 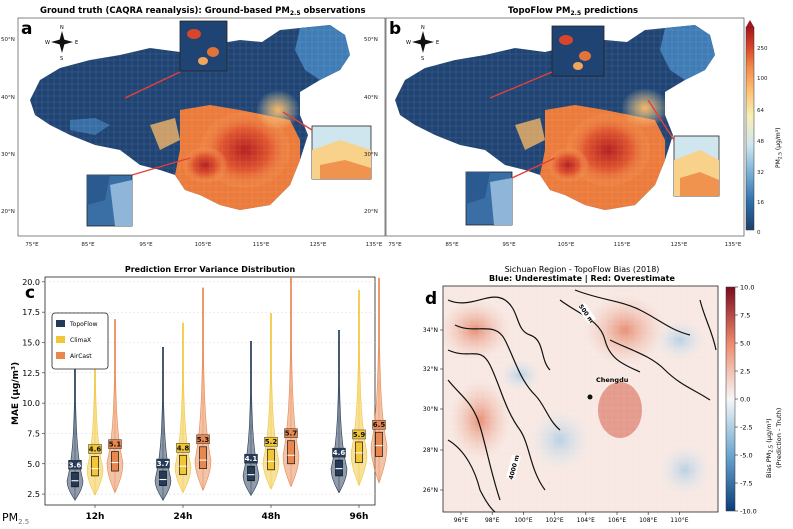 I want to click on compass-n-label: N, so click(x=423, y=28).